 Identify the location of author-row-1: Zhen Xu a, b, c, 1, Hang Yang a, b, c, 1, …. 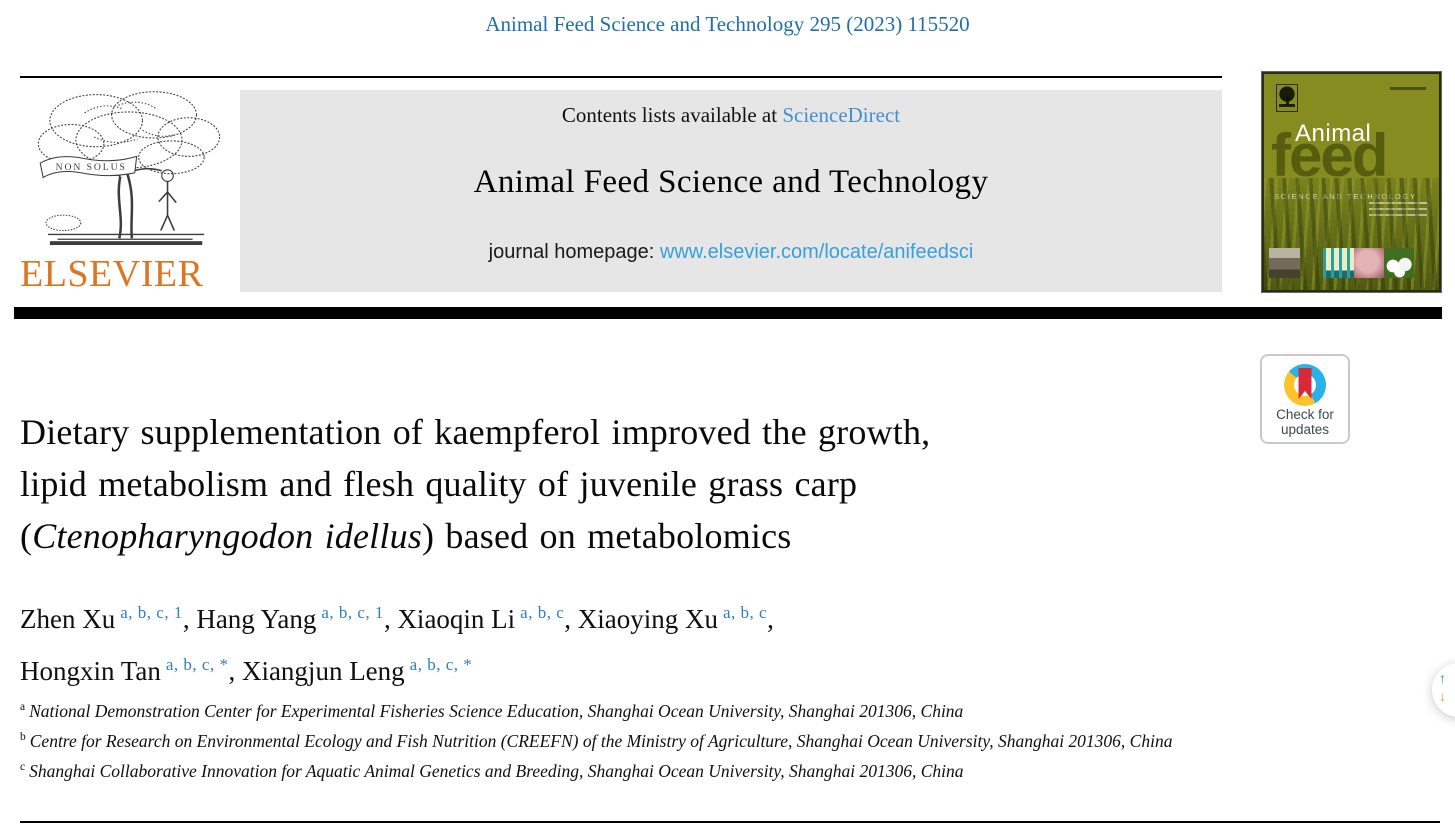
(525, 616).